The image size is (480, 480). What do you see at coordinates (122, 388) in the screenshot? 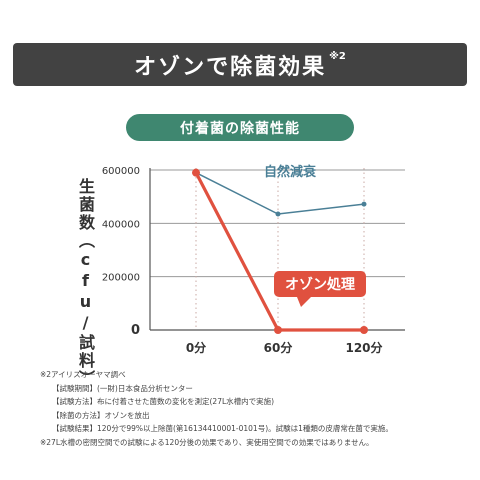
I see `footnote-test-lab: 【試験期間】(一財)日本食品分析センター` at bounding box center [122, 388].